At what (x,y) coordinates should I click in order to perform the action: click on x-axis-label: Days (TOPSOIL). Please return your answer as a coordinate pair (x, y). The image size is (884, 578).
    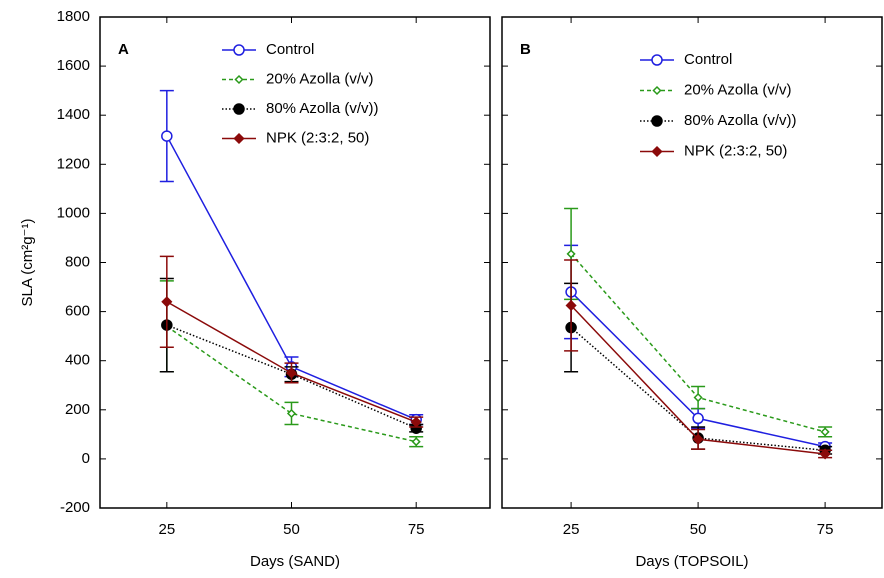
    Looking at the image, I should click on (691, 561).